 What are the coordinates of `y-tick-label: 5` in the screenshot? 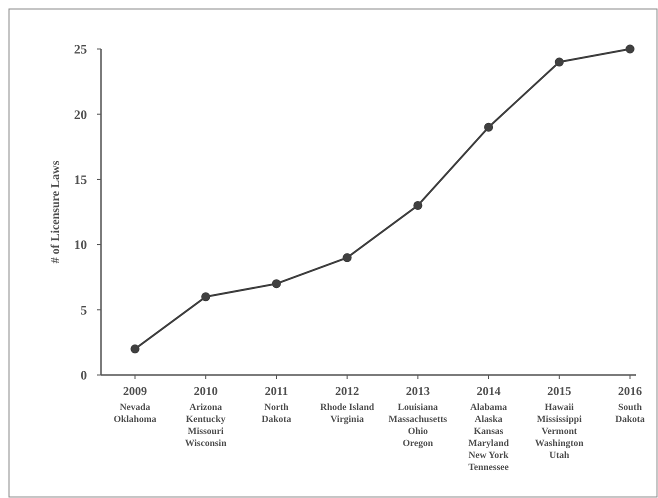 It's located at (84, 310).